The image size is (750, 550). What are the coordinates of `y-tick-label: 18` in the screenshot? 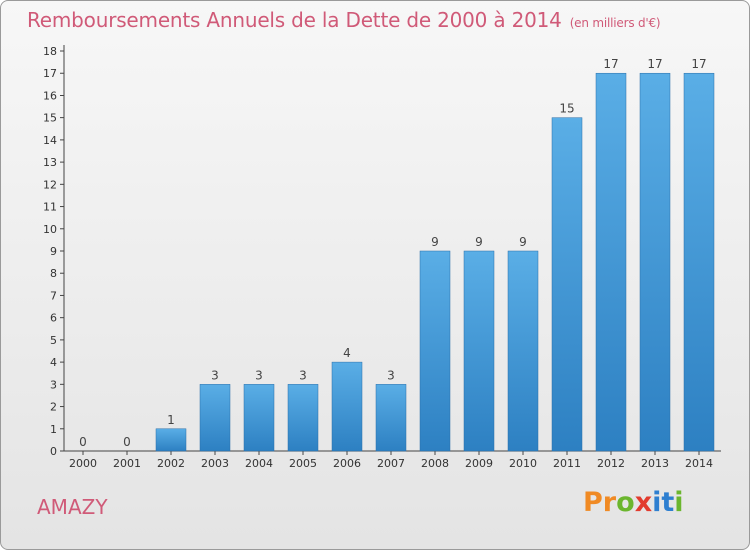 It's located at (50, 51).